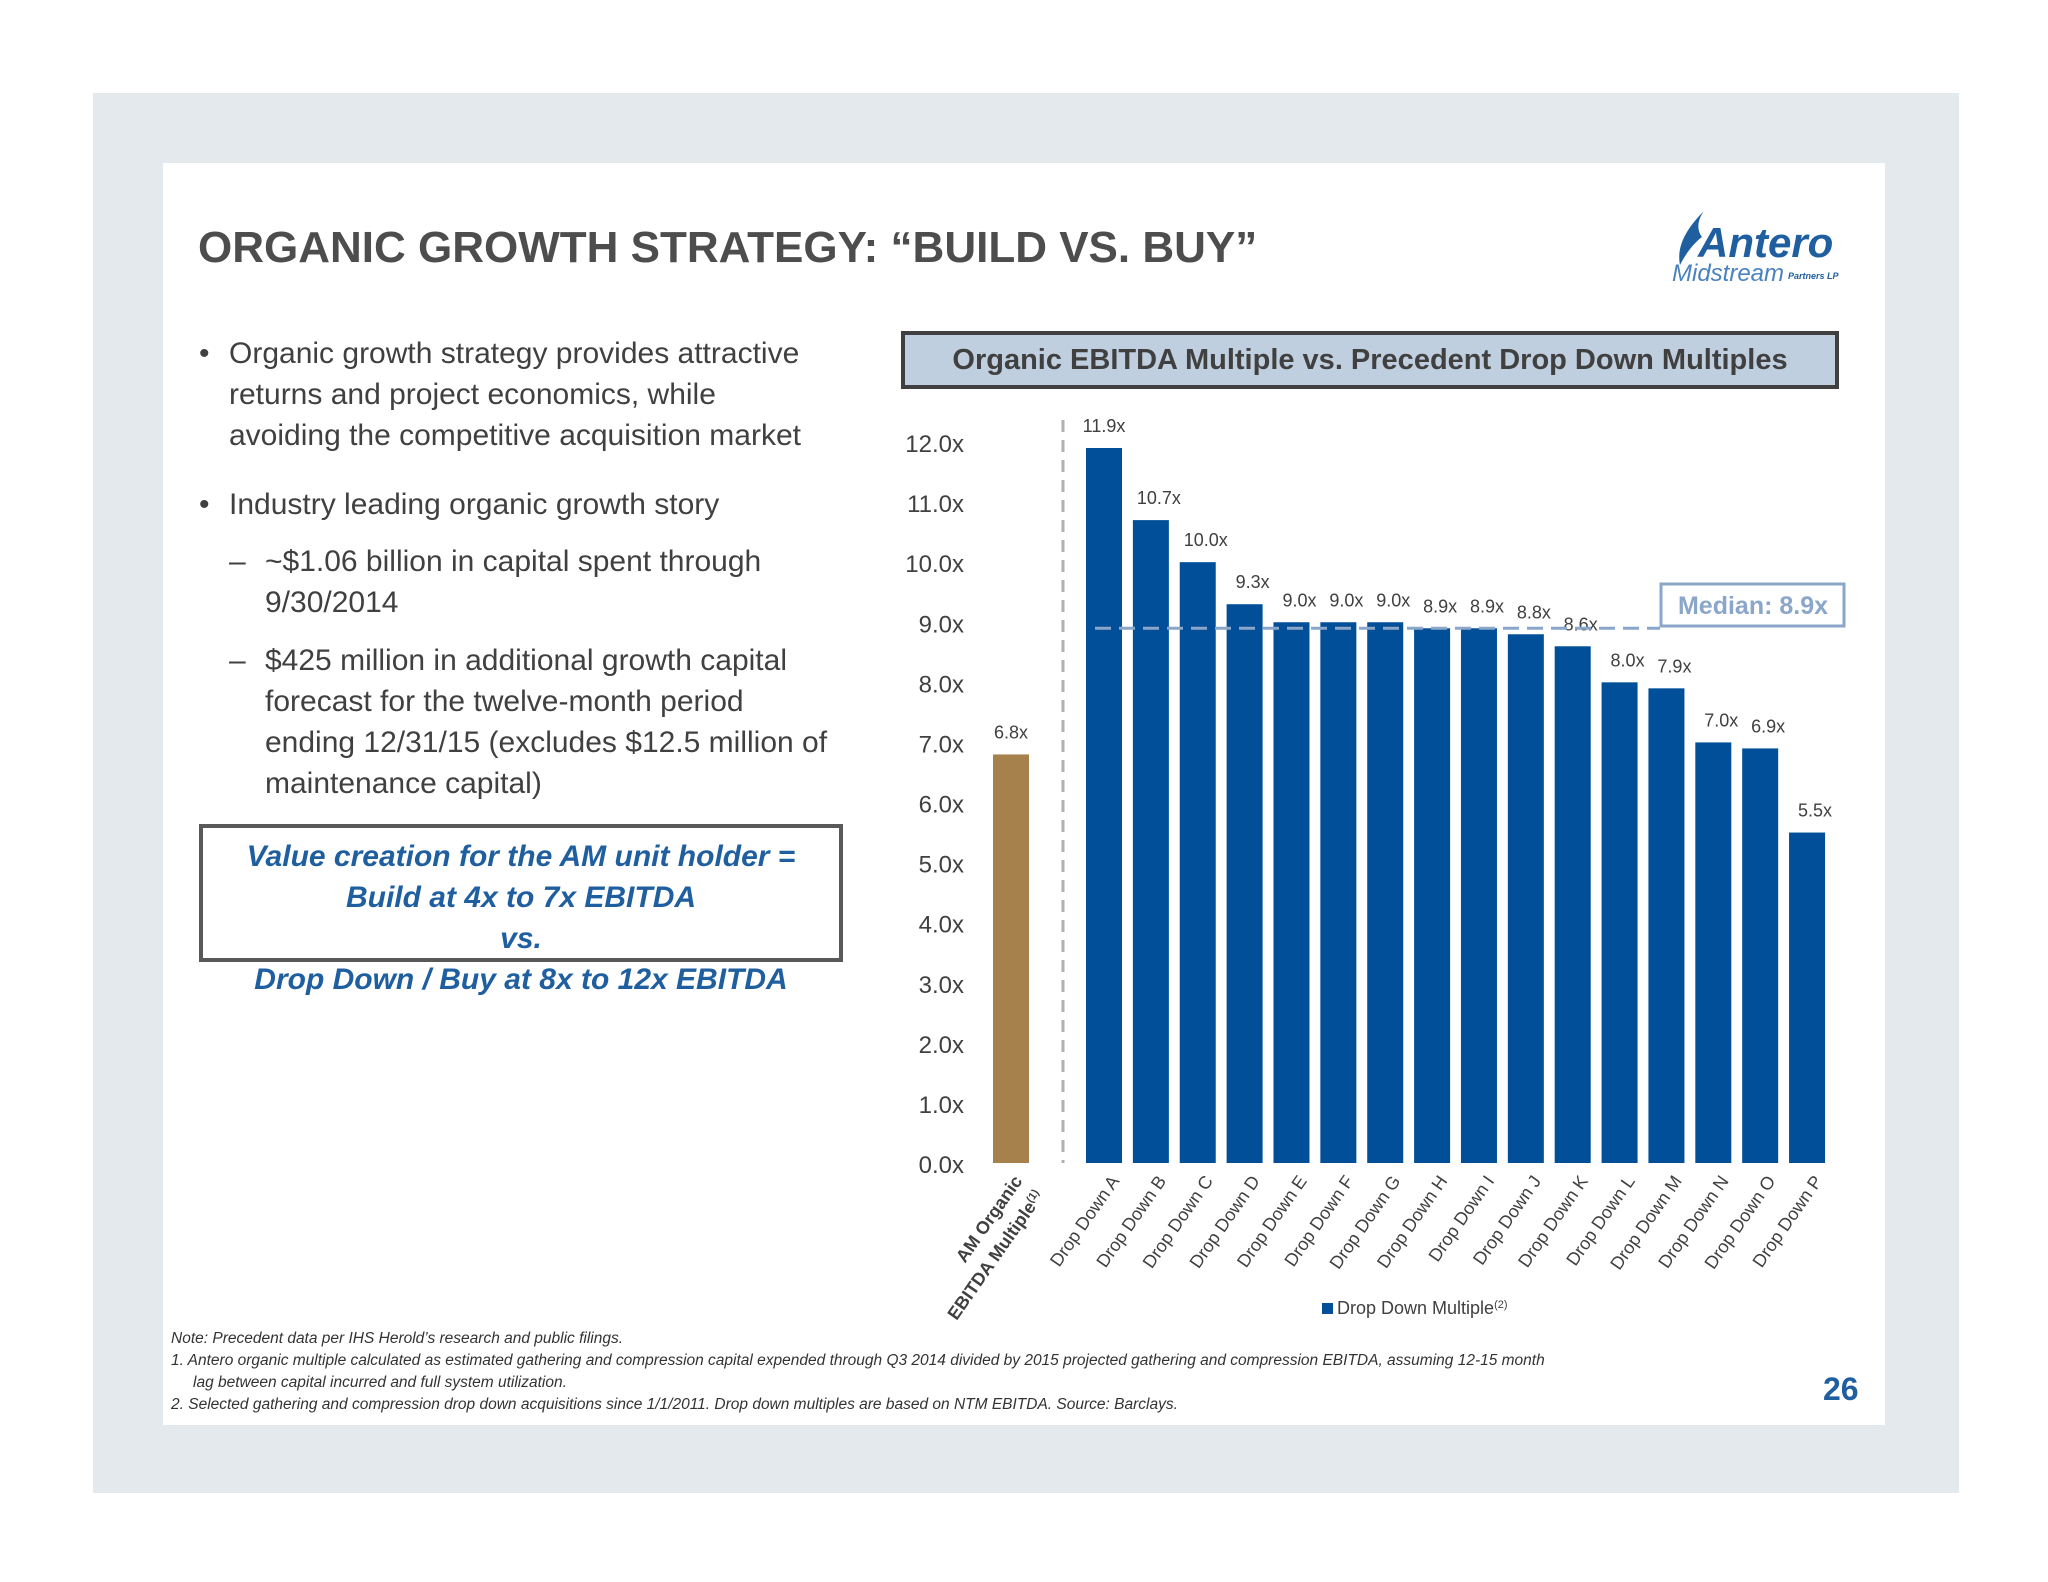 Image resolution: width=2048 pixels, height=1582 pixels. I want to click on value-box-line: Build at 4x to 7x EBITDA, so click(521, 897).